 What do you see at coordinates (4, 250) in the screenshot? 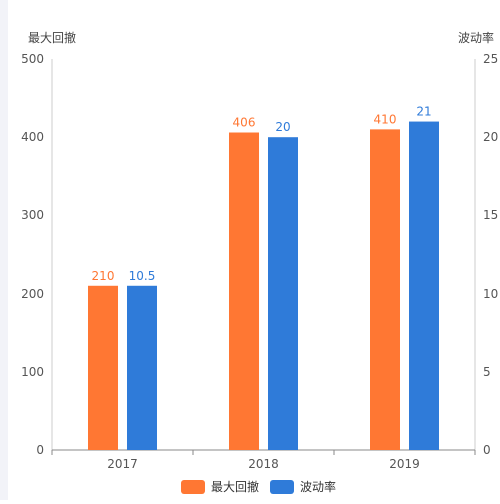
I see `page-edge-strip` at bounding box center [4, 250].